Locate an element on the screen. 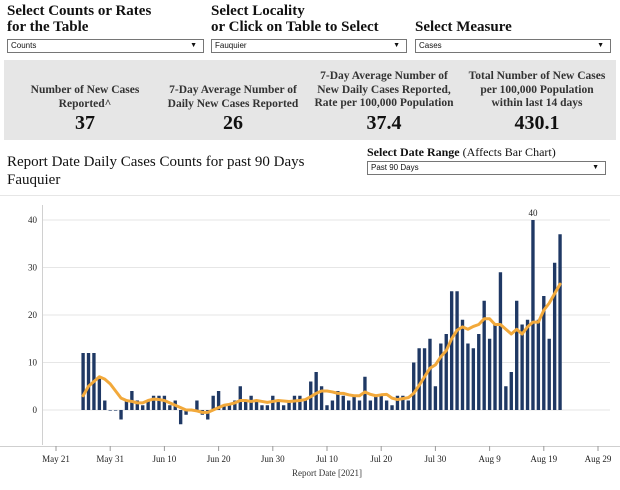  counts-rates-select: Counts ▼ is located at coordinates (105, 46).